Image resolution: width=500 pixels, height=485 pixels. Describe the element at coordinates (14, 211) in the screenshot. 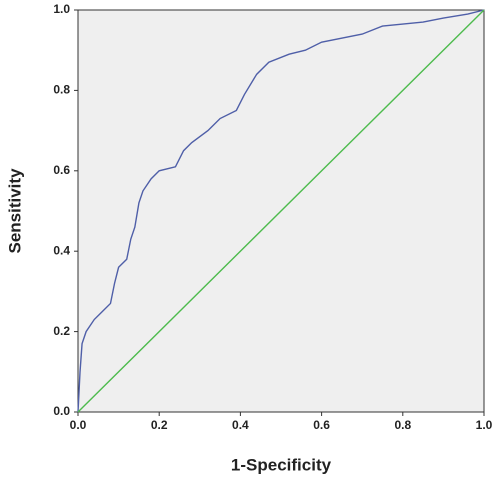

I see `y-axis-title: Sensitivity` at that location.